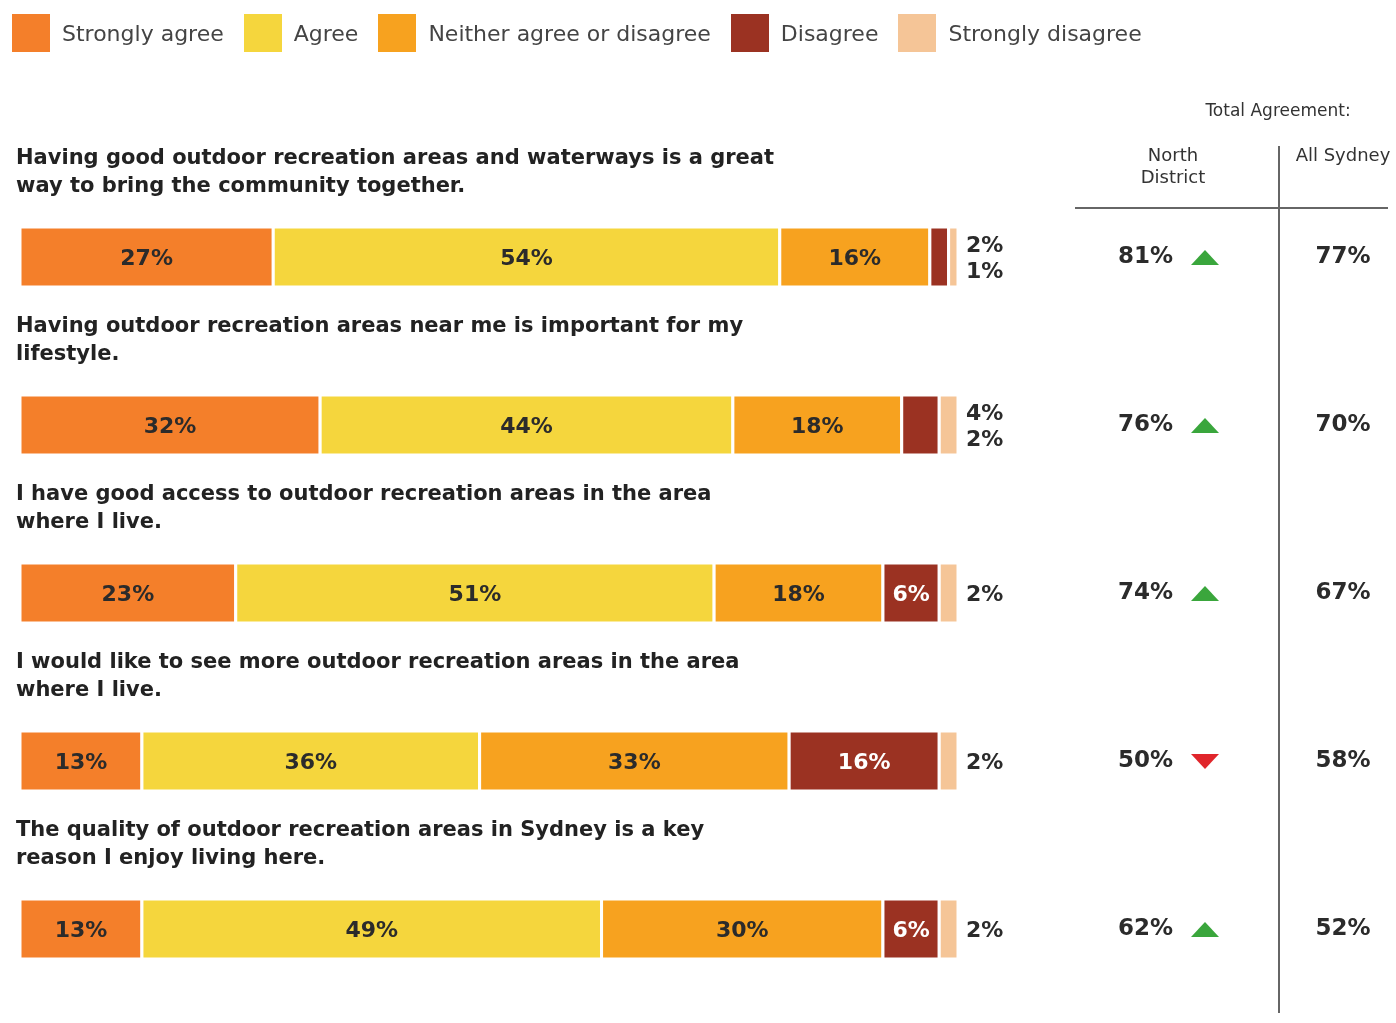 The height and width of the screenshot is (1023, 1396). What do you see at coordinates (128, 593) in the screenshot?
I see `data-label: 23%` at bounding box center [128, 593].